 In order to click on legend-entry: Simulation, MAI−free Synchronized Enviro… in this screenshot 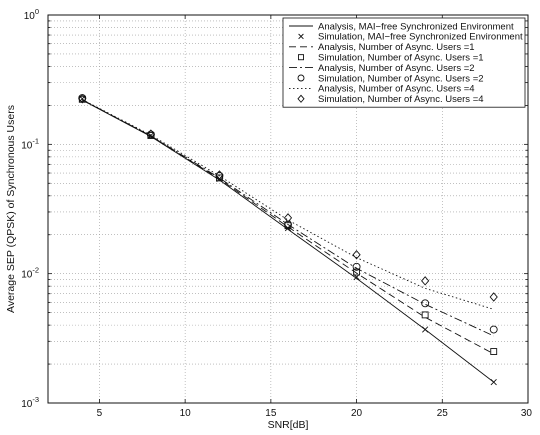, I will do `click(420, 37)`.